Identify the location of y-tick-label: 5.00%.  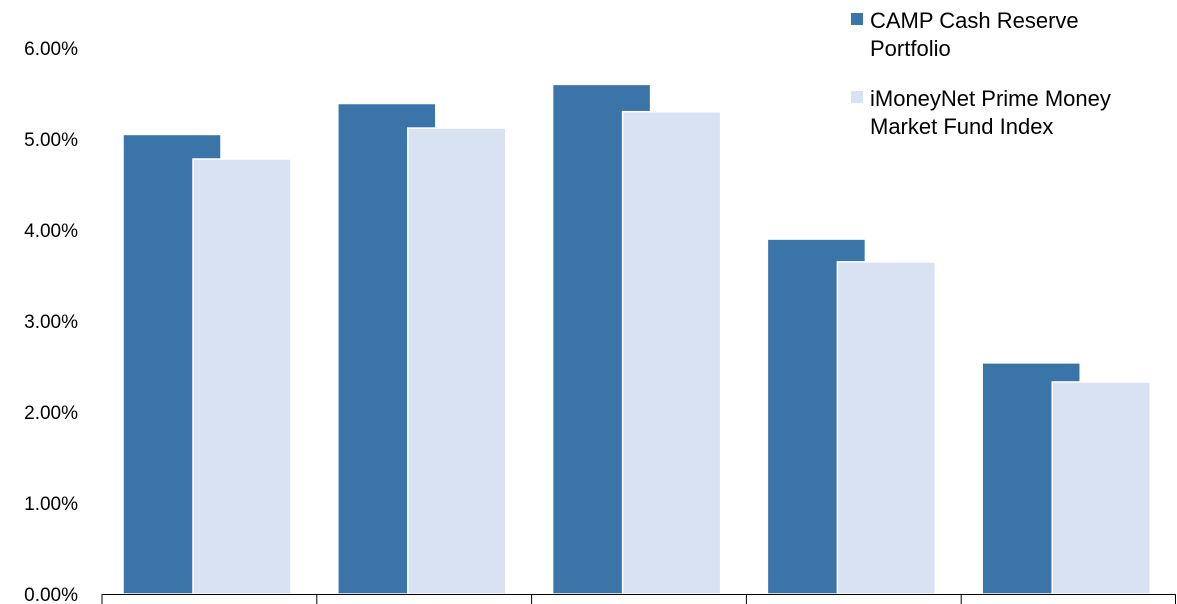
(51, 140).